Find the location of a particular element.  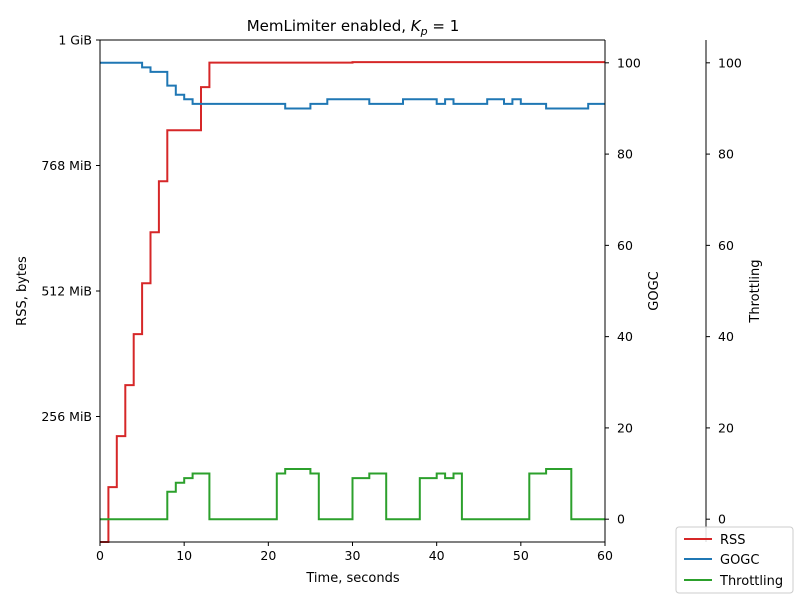

x-tick-label: 10 is located at coordinates (184, 555).